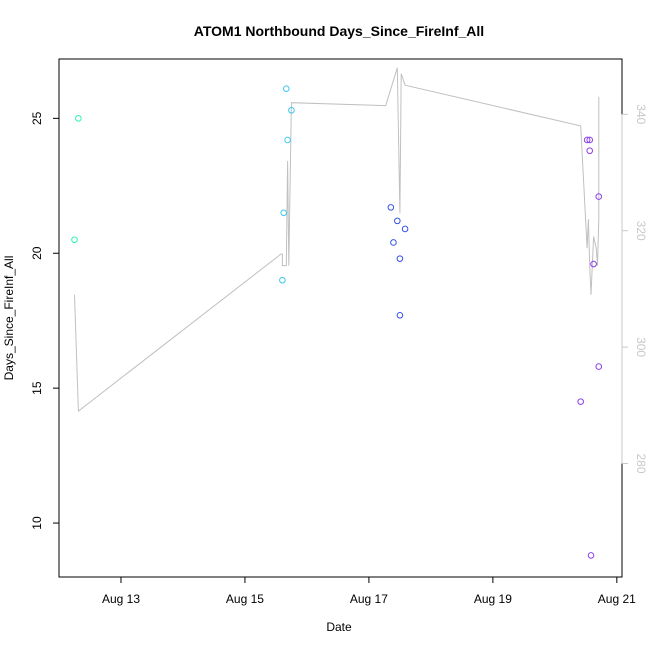 This screenshot has height=650, width=650. What do you see at coordinates (37, 253) in the screenshot?
I see `y-tick-label: 20` at bounding box center [37, 253].